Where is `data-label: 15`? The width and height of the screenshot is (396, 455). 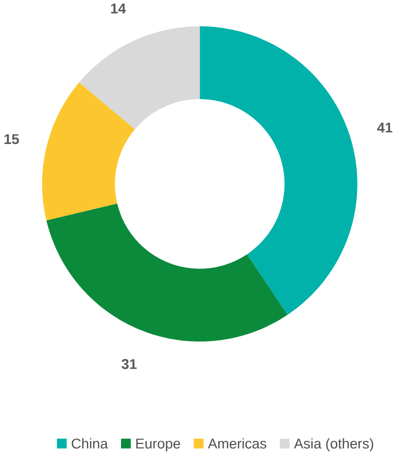 data-label: 15 is located at coordinates (11, 139).